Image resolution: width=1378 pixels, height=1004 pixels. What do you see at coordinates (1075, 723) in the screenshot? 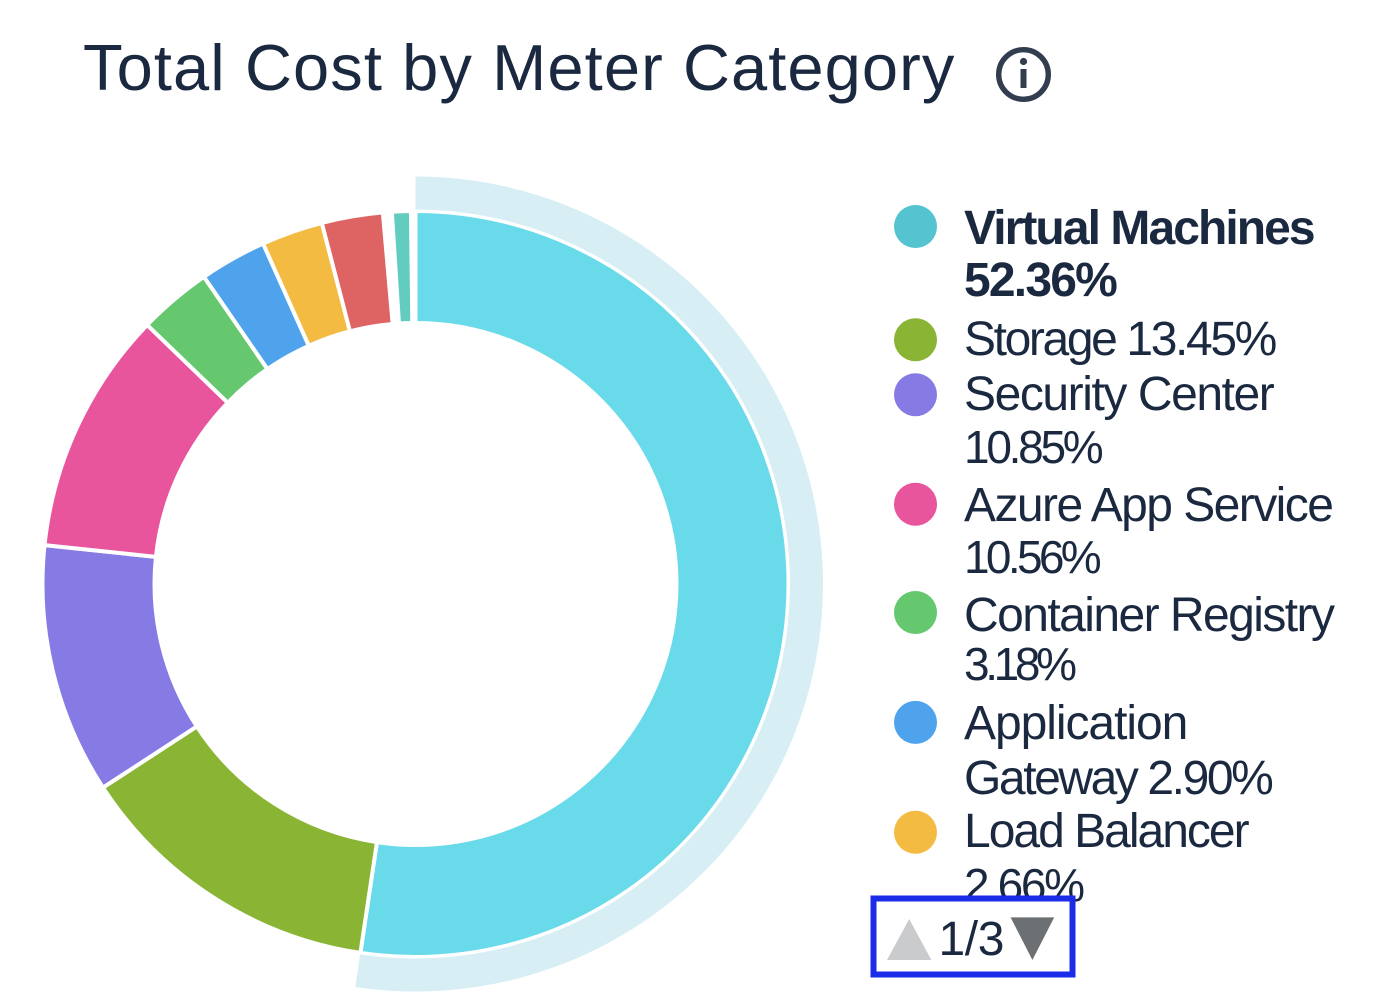
I see `svg-text: Application` at bounding box center [1075, 723].